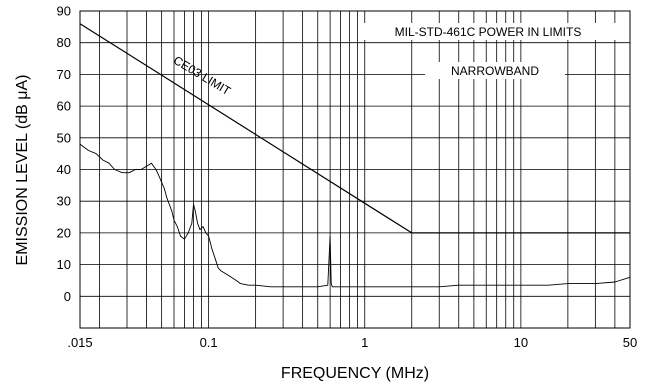  I want to click on y-tick-label: 80, so click(64, 42).